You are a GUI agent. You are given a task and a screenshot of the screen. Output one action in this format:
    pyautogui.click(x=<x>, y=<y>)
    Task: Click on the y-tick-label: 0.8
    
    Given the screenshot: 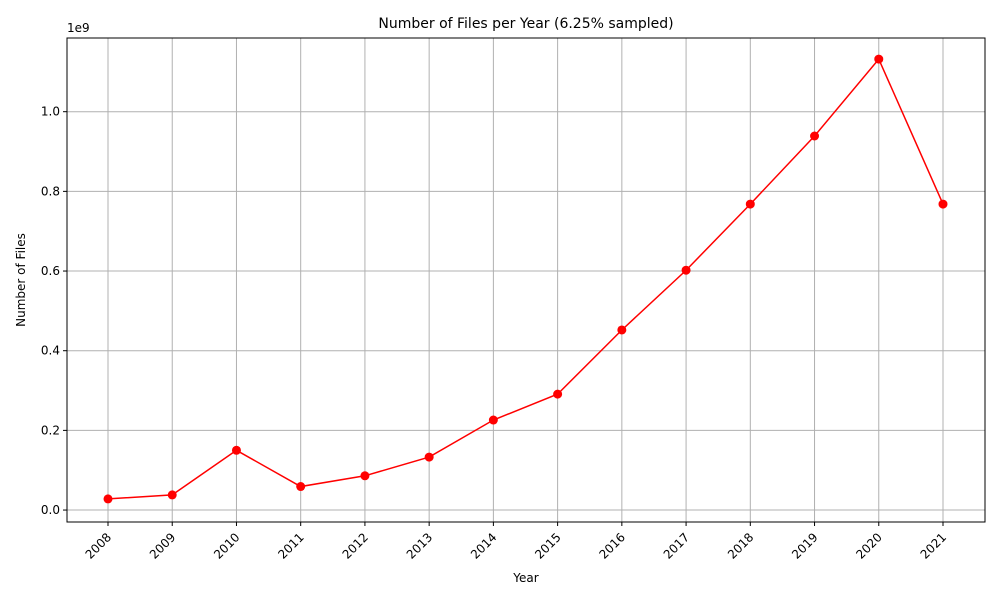 What is the action you would take?
    pyautogui.click(x=50, y=191)
    